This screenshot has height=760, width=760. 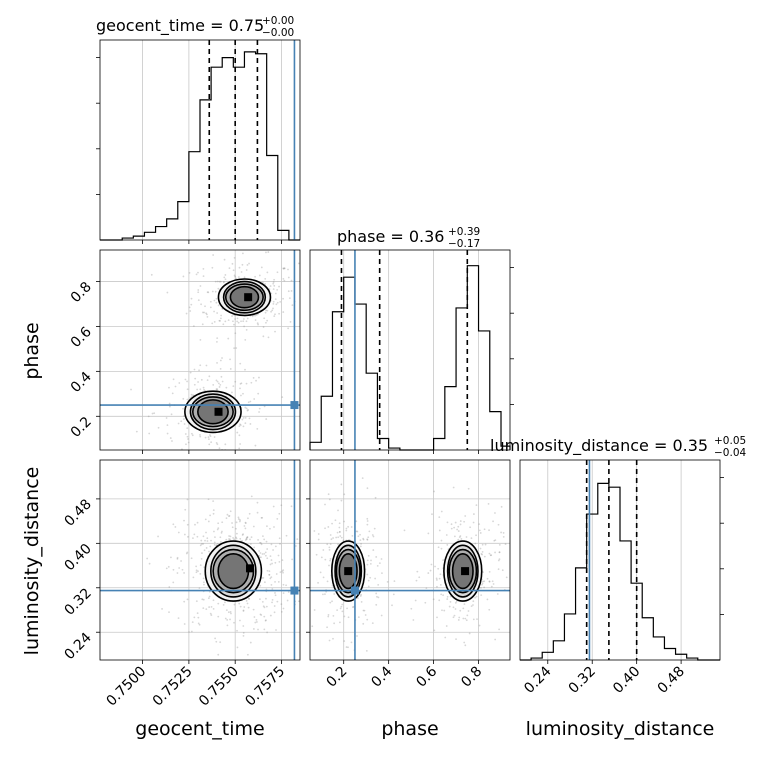 I want to click on title-geocent-time: geocent_time = 0.75 +0.00 −0.00, so click(x=195, y=27).